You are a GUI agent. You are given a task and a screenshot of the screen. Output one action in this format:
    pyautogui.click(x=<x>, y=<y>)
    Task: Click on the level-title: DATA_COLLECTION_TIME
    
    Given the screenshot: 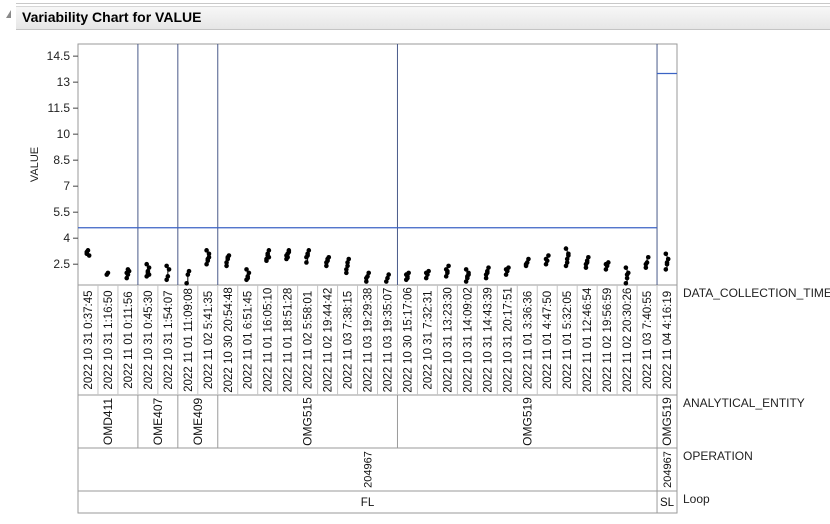 What is the action you would take?
    pyautogui.click(x=756, y=293)
    